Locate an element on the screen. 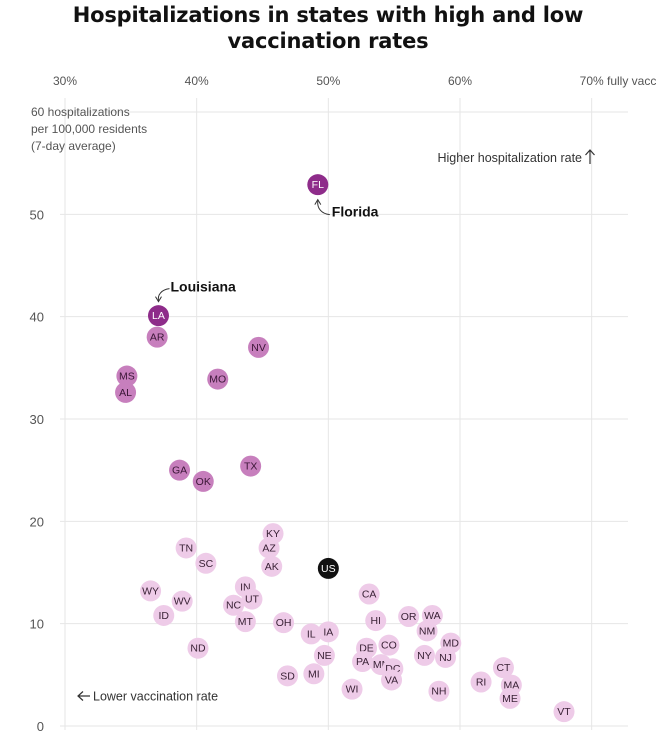  point-marker-nh is located at coordinates (439, 691).